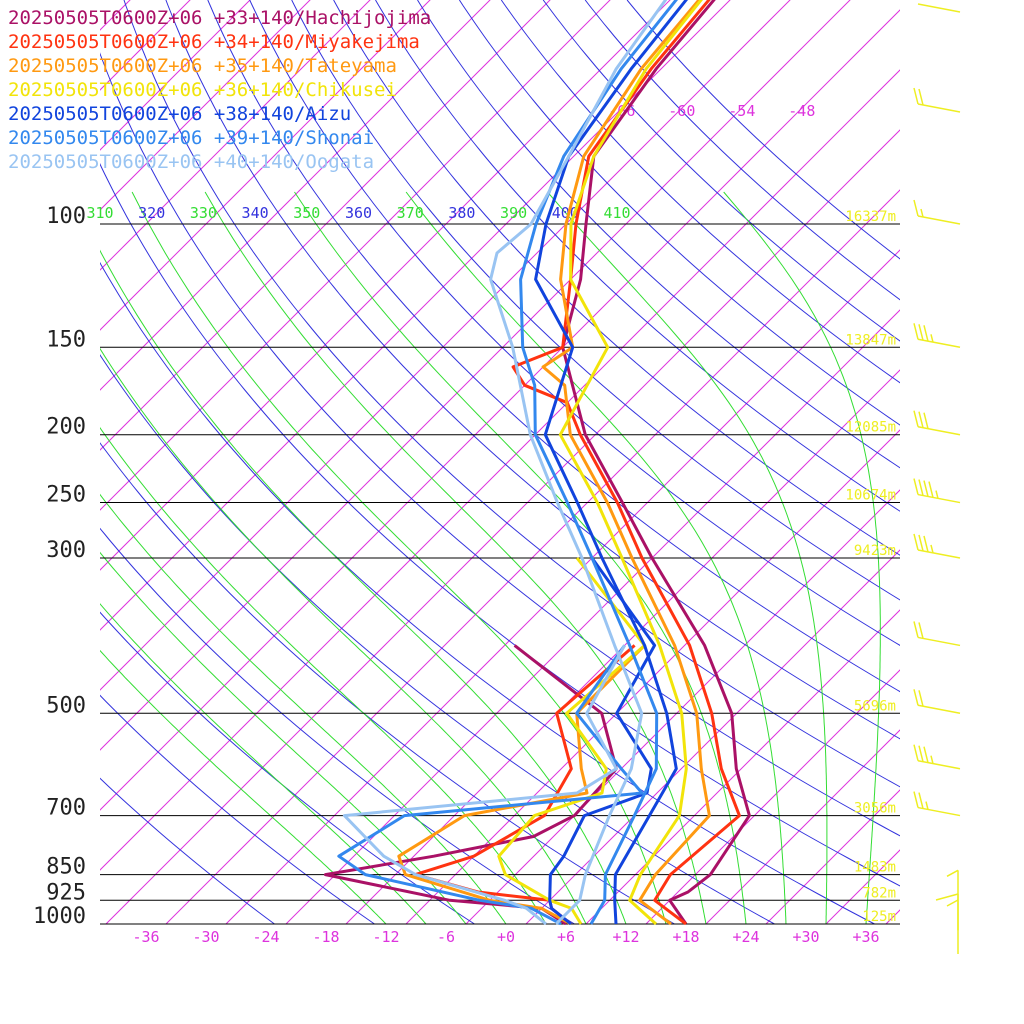 This screenshot has width=1024, height=1024. What do you see at coordinates (145, 937) in the screenshot?
I see `temperature-tick-label: -36` at bounding box center [145, 937].